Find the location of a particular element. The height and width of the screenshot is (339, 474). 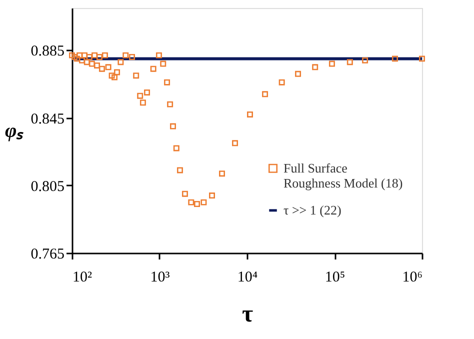

x-axis-title: τ is located at coordinates (248, 315).